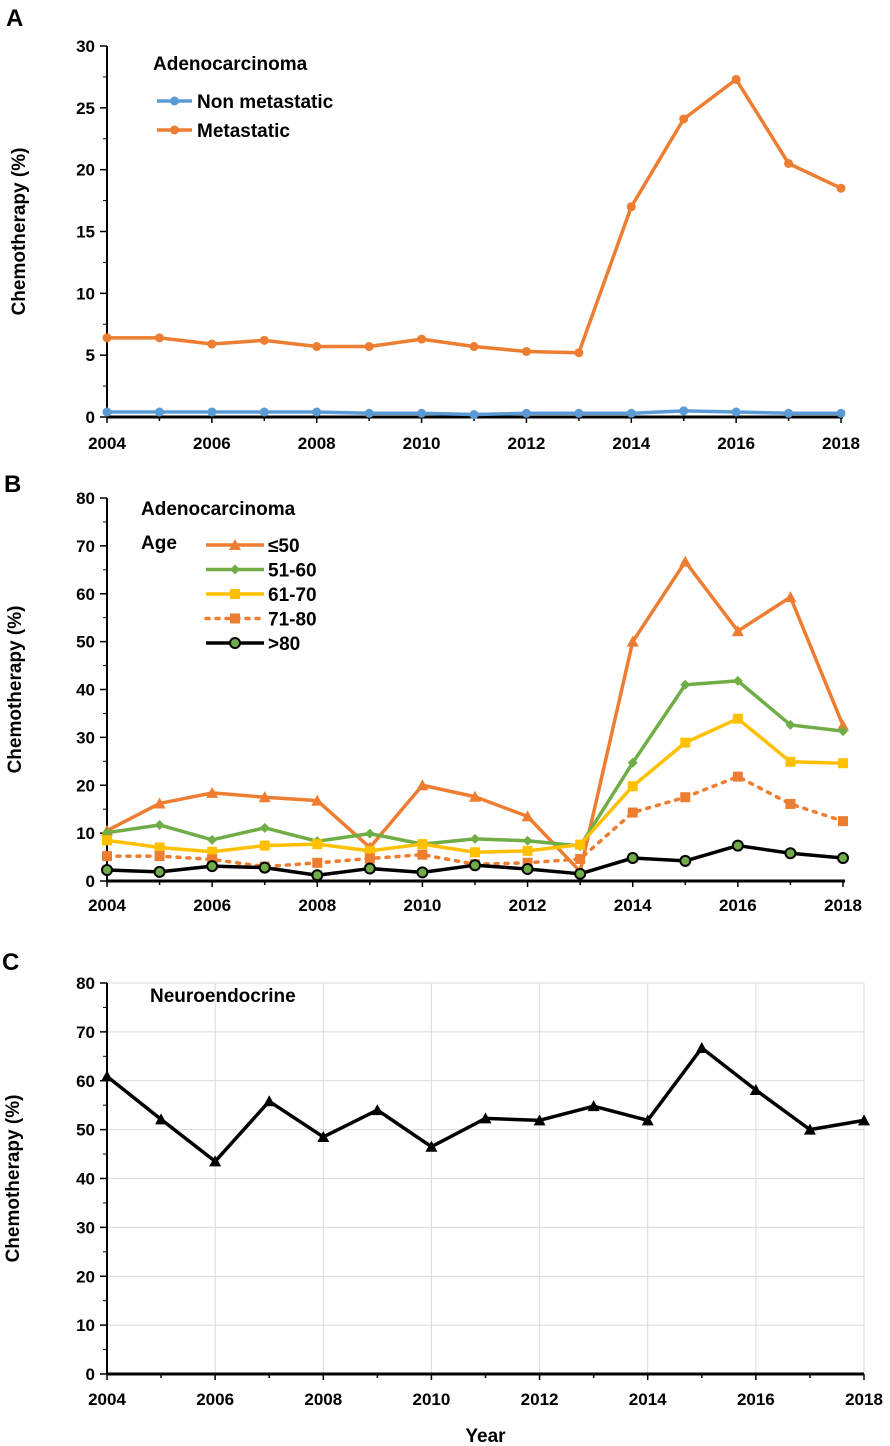  I want to click on y-tick-label: 80, so click(85, 983).